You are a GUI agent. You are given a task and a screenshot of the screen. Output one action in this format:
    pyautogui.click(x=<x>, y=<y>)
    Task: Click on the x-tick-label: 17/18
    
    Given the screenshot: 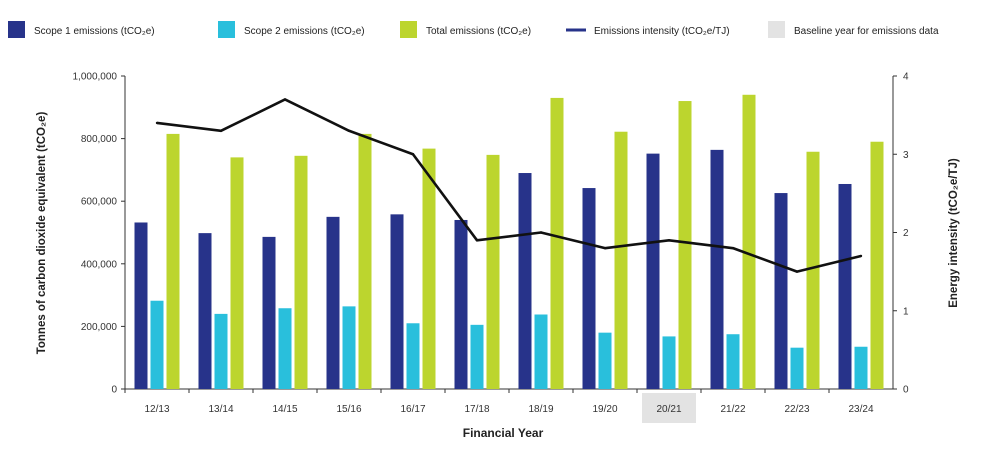 What is the action you would take?
    pyautogui.click(x=476, y=409)
    